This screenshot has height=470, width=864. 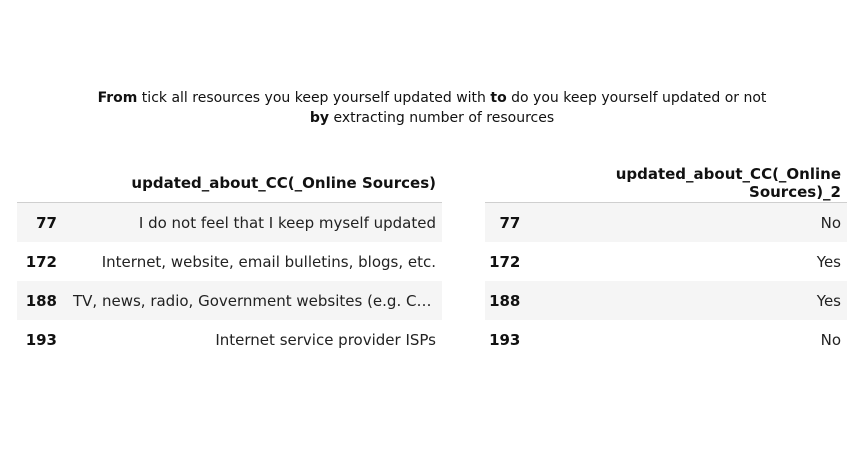 What do you see at coordinates (498, 98) in the screenshot?
I see `caption-keyword-to: to` at bounding box center [498, 98].